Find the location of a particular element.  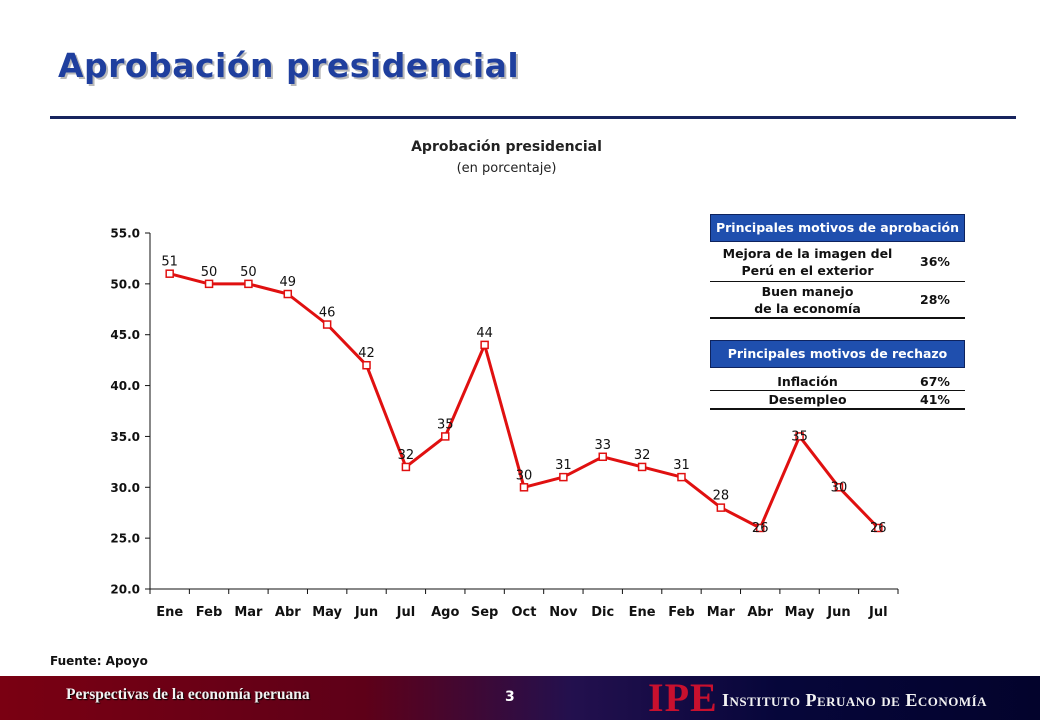

y-tick-label: 40.0 is located at coordinates (125, 386).